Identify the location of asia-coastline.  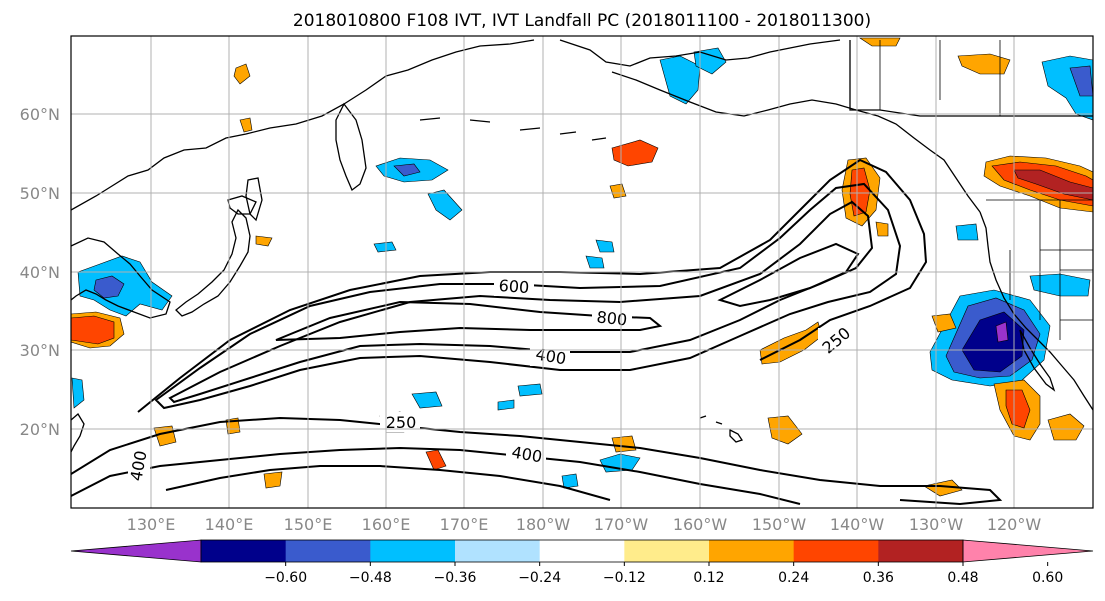
(303, 125).